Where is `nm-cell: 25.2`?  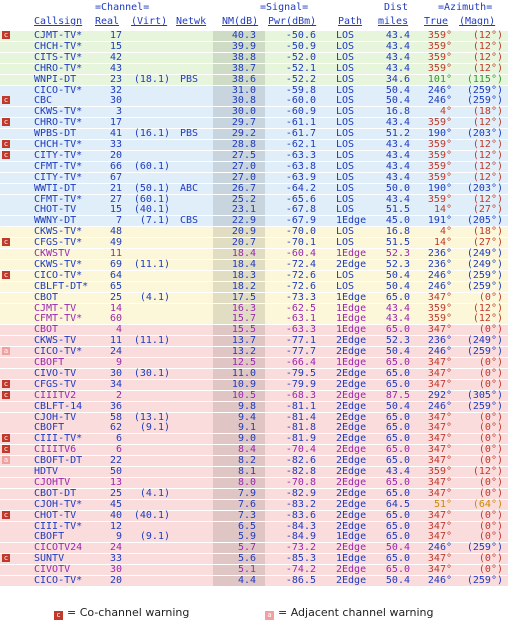
nm-cell: 25.2 is located at coordinates (243, 199).